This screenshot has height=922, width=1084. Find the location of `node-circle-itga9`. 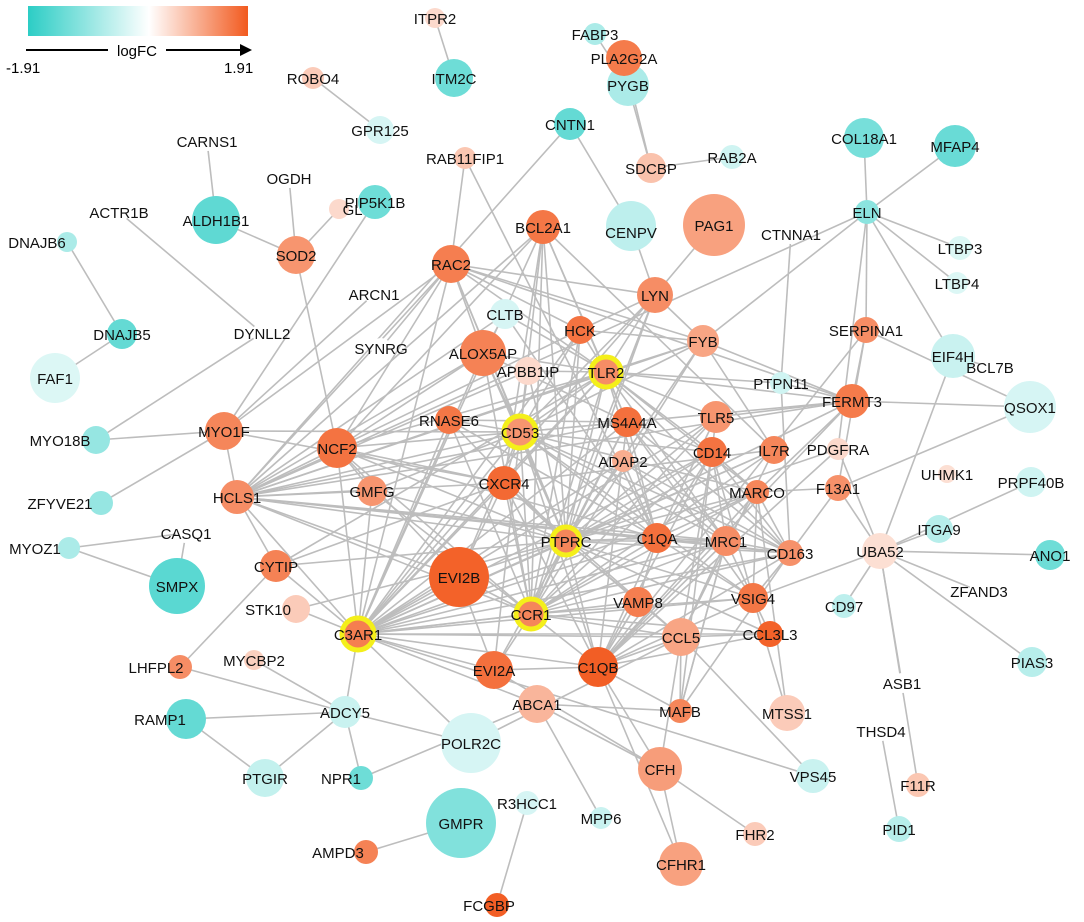

node-circle-itga9 is located at coordinates (939, 529).